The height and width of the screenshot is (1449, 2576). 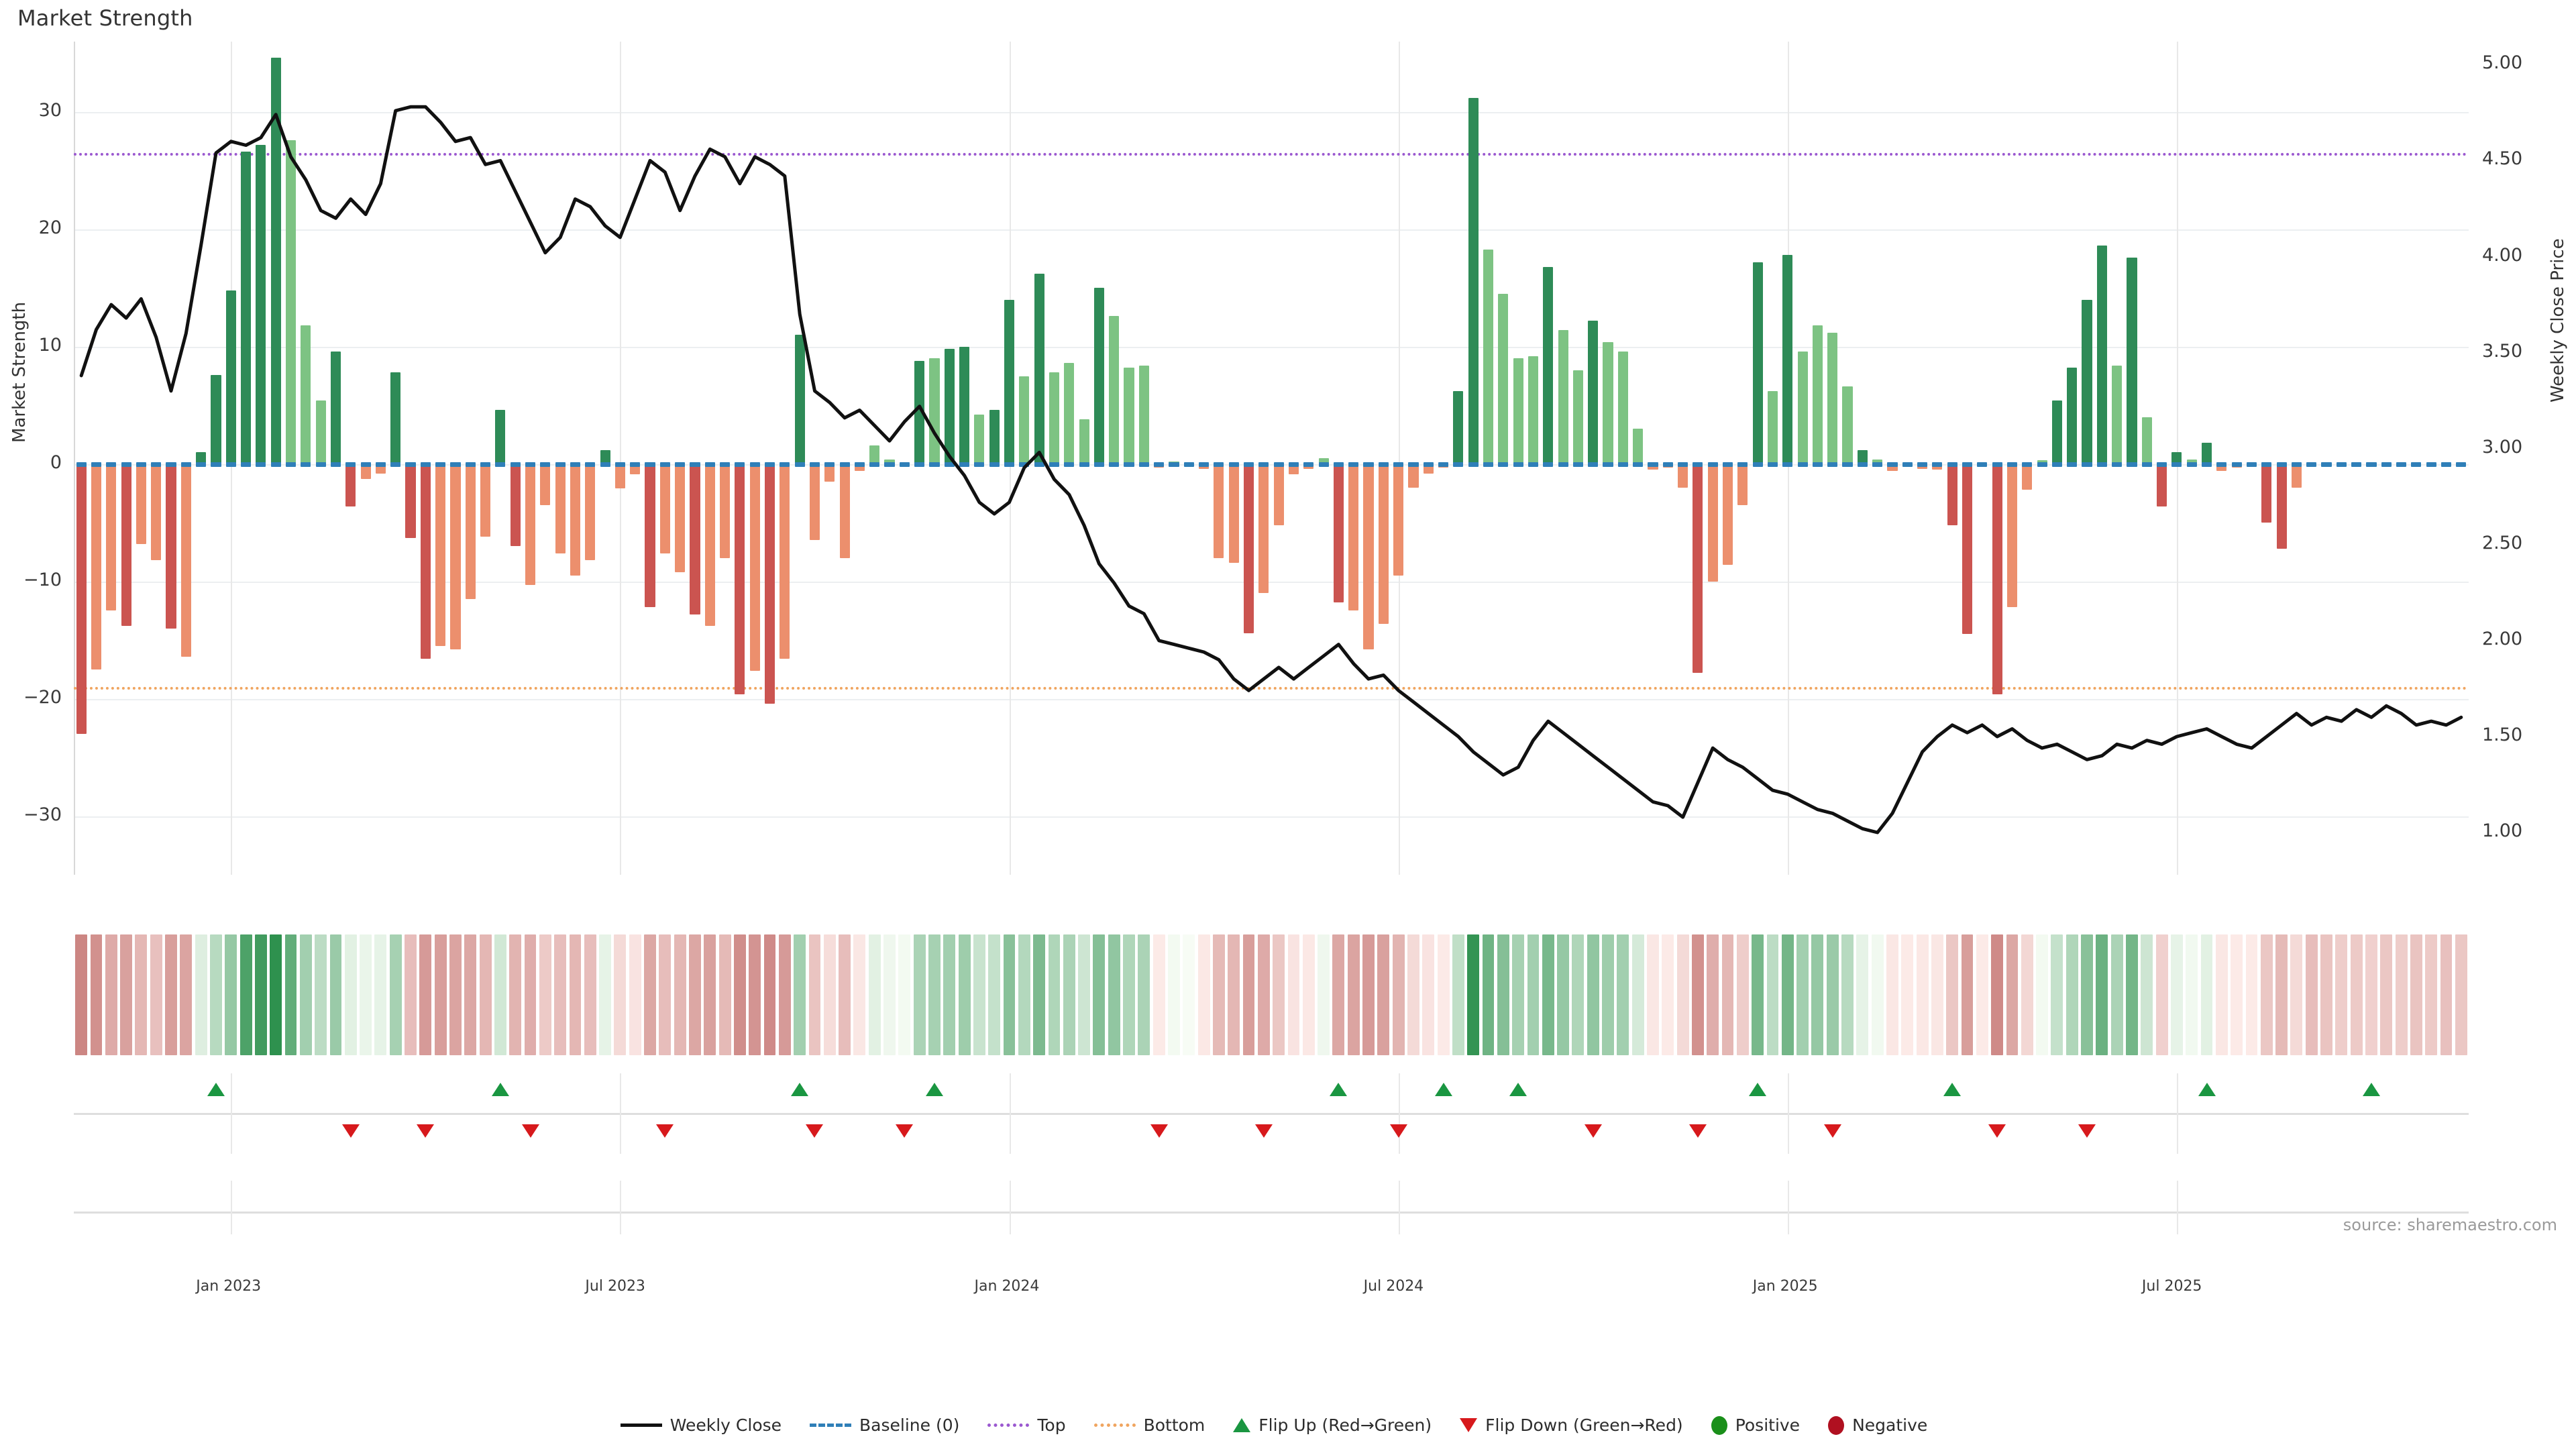 What do you see at coordinates (2502, 159) in the screenshot?
I see `y2-tick-label: 4.50` at bounding box center [2502, 159].